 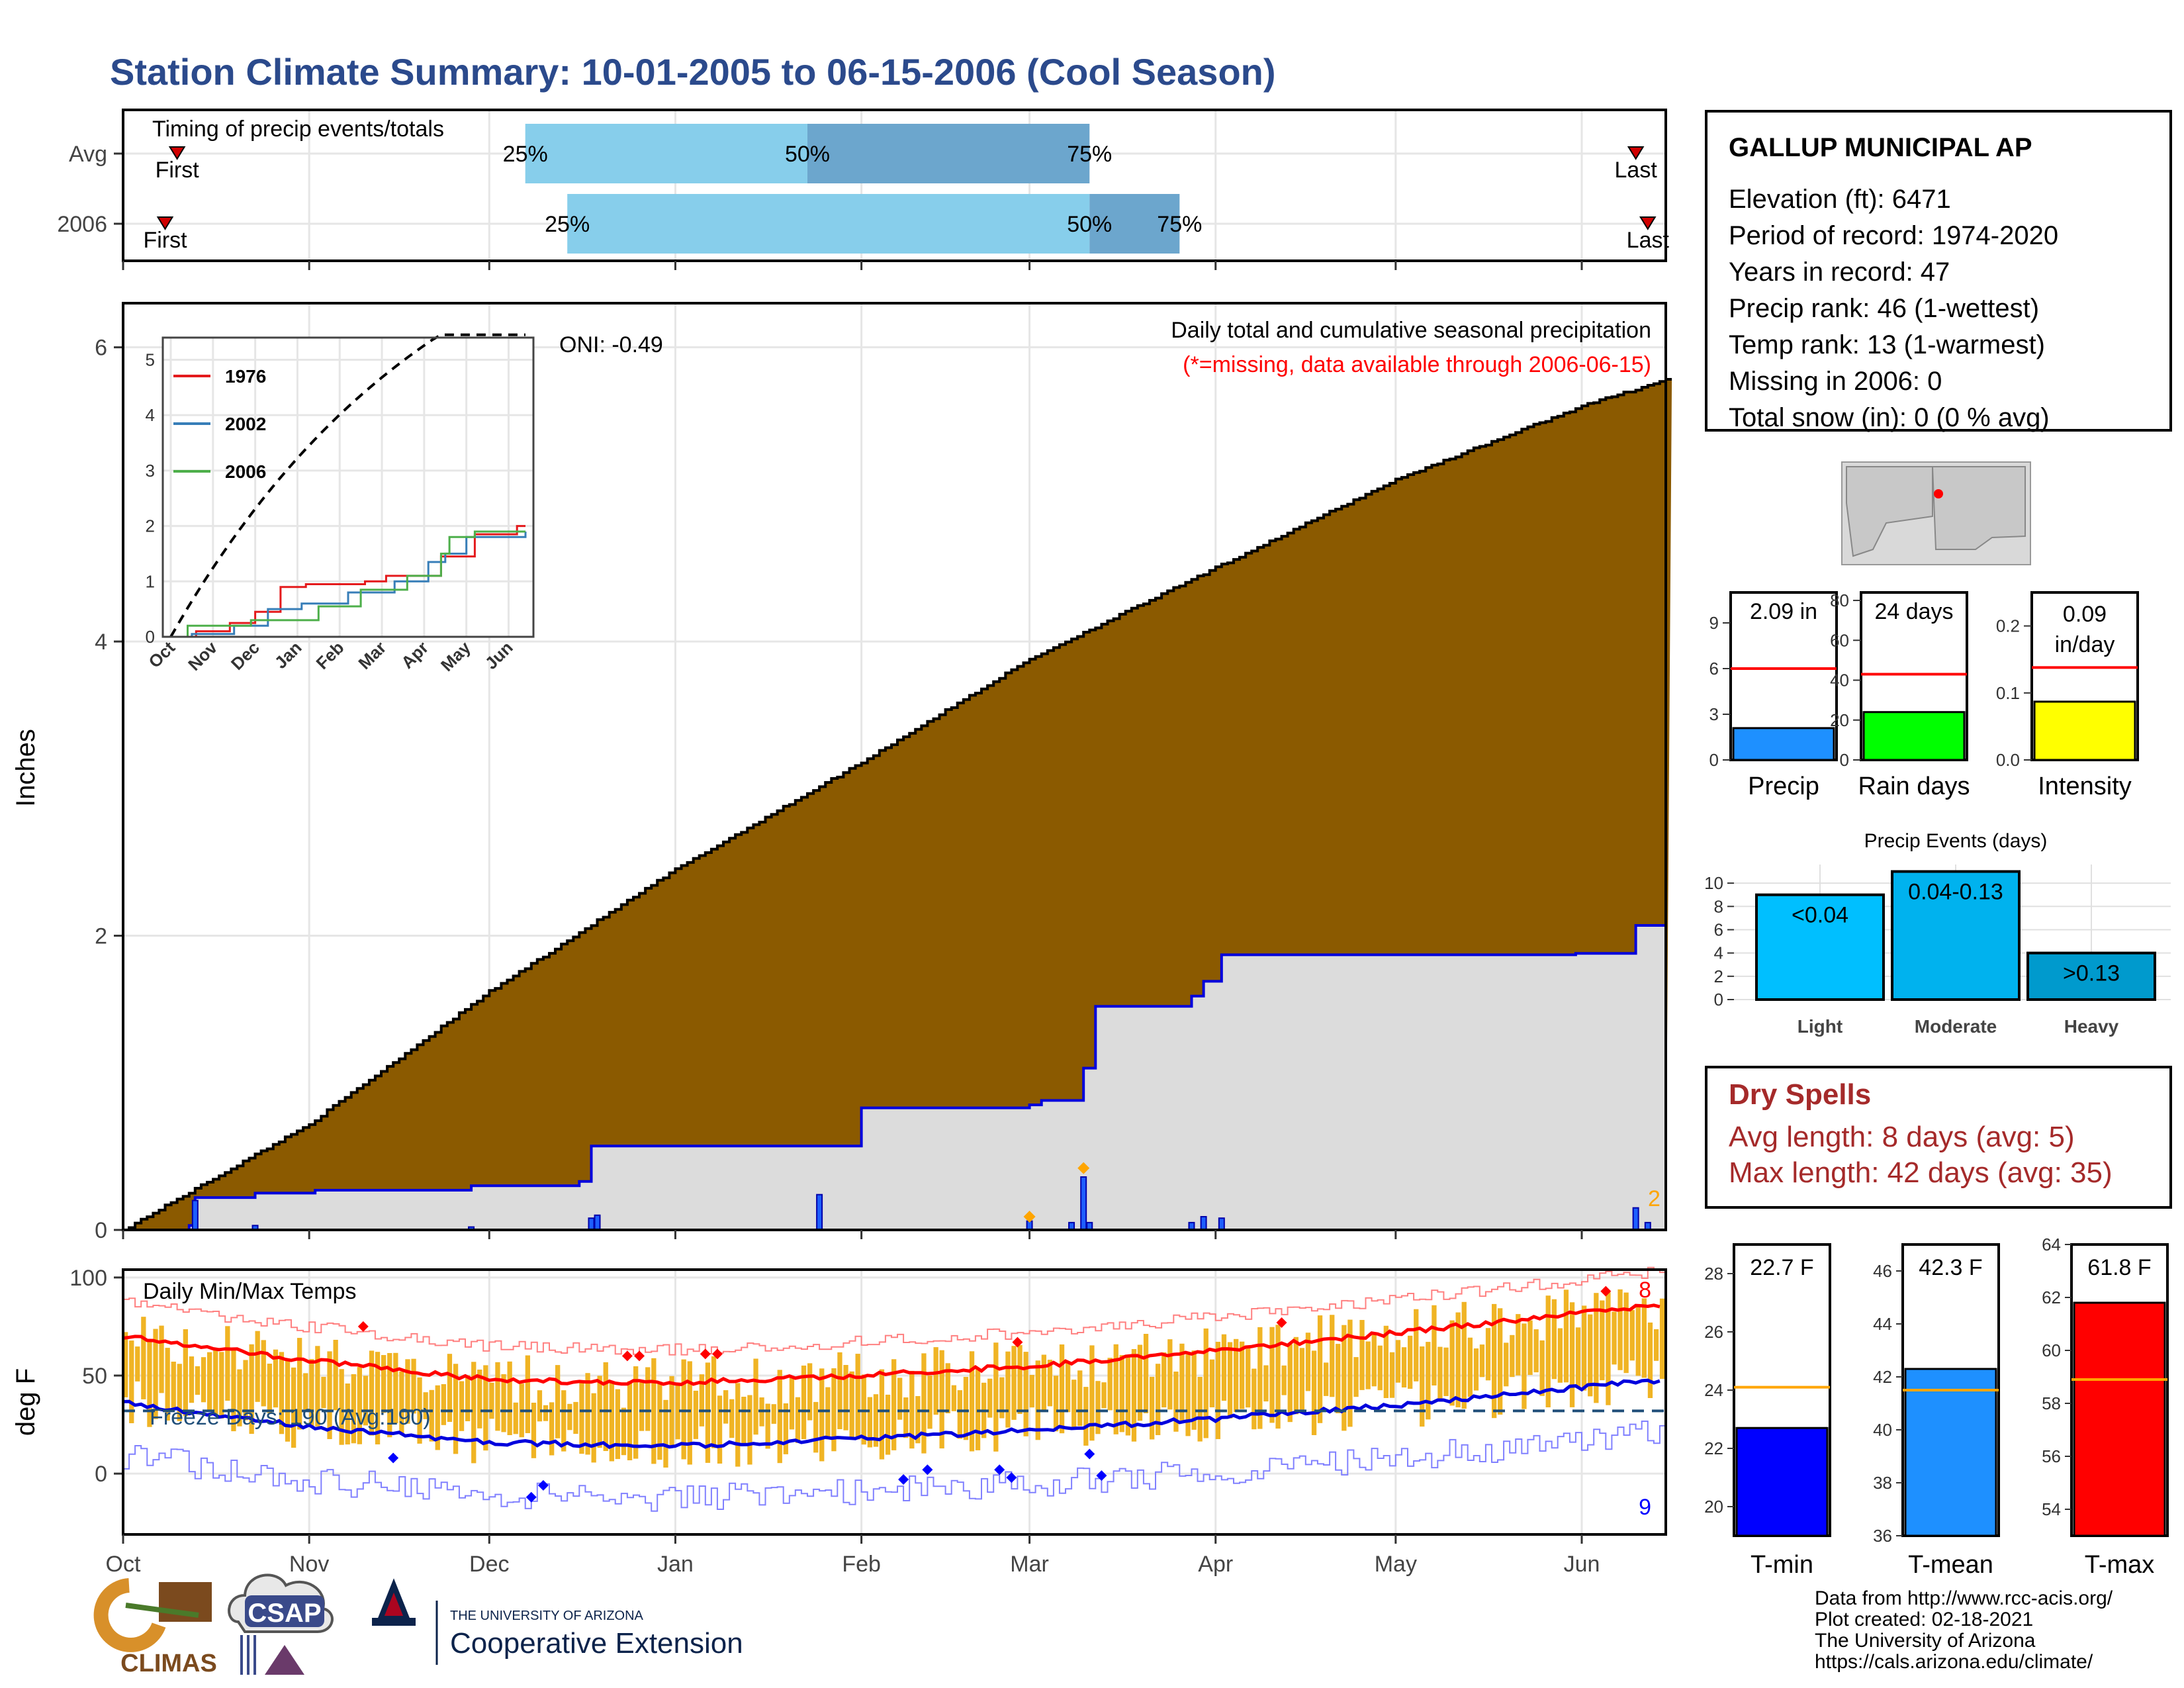 What do you see at coordinates (150, 526) in the screenshot?
I see `inset-y-tick-label: 2` at bounding box center [150, 526].